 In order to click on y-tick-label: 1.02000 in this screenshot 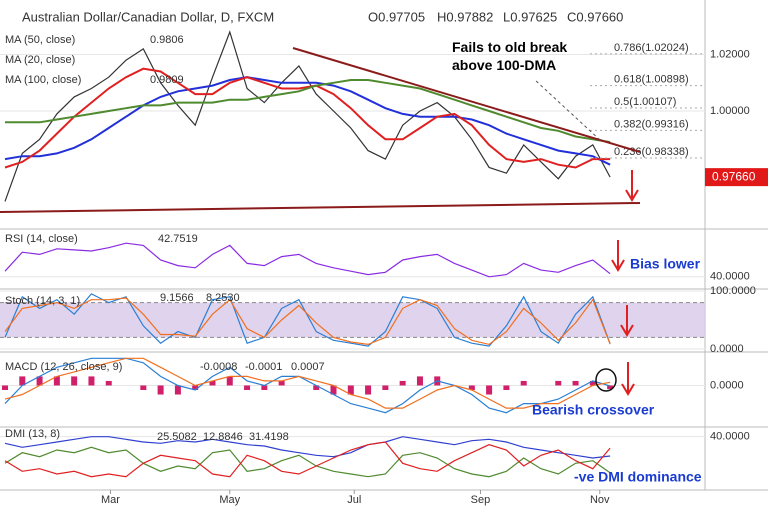, I will do `click(730, 54)`.